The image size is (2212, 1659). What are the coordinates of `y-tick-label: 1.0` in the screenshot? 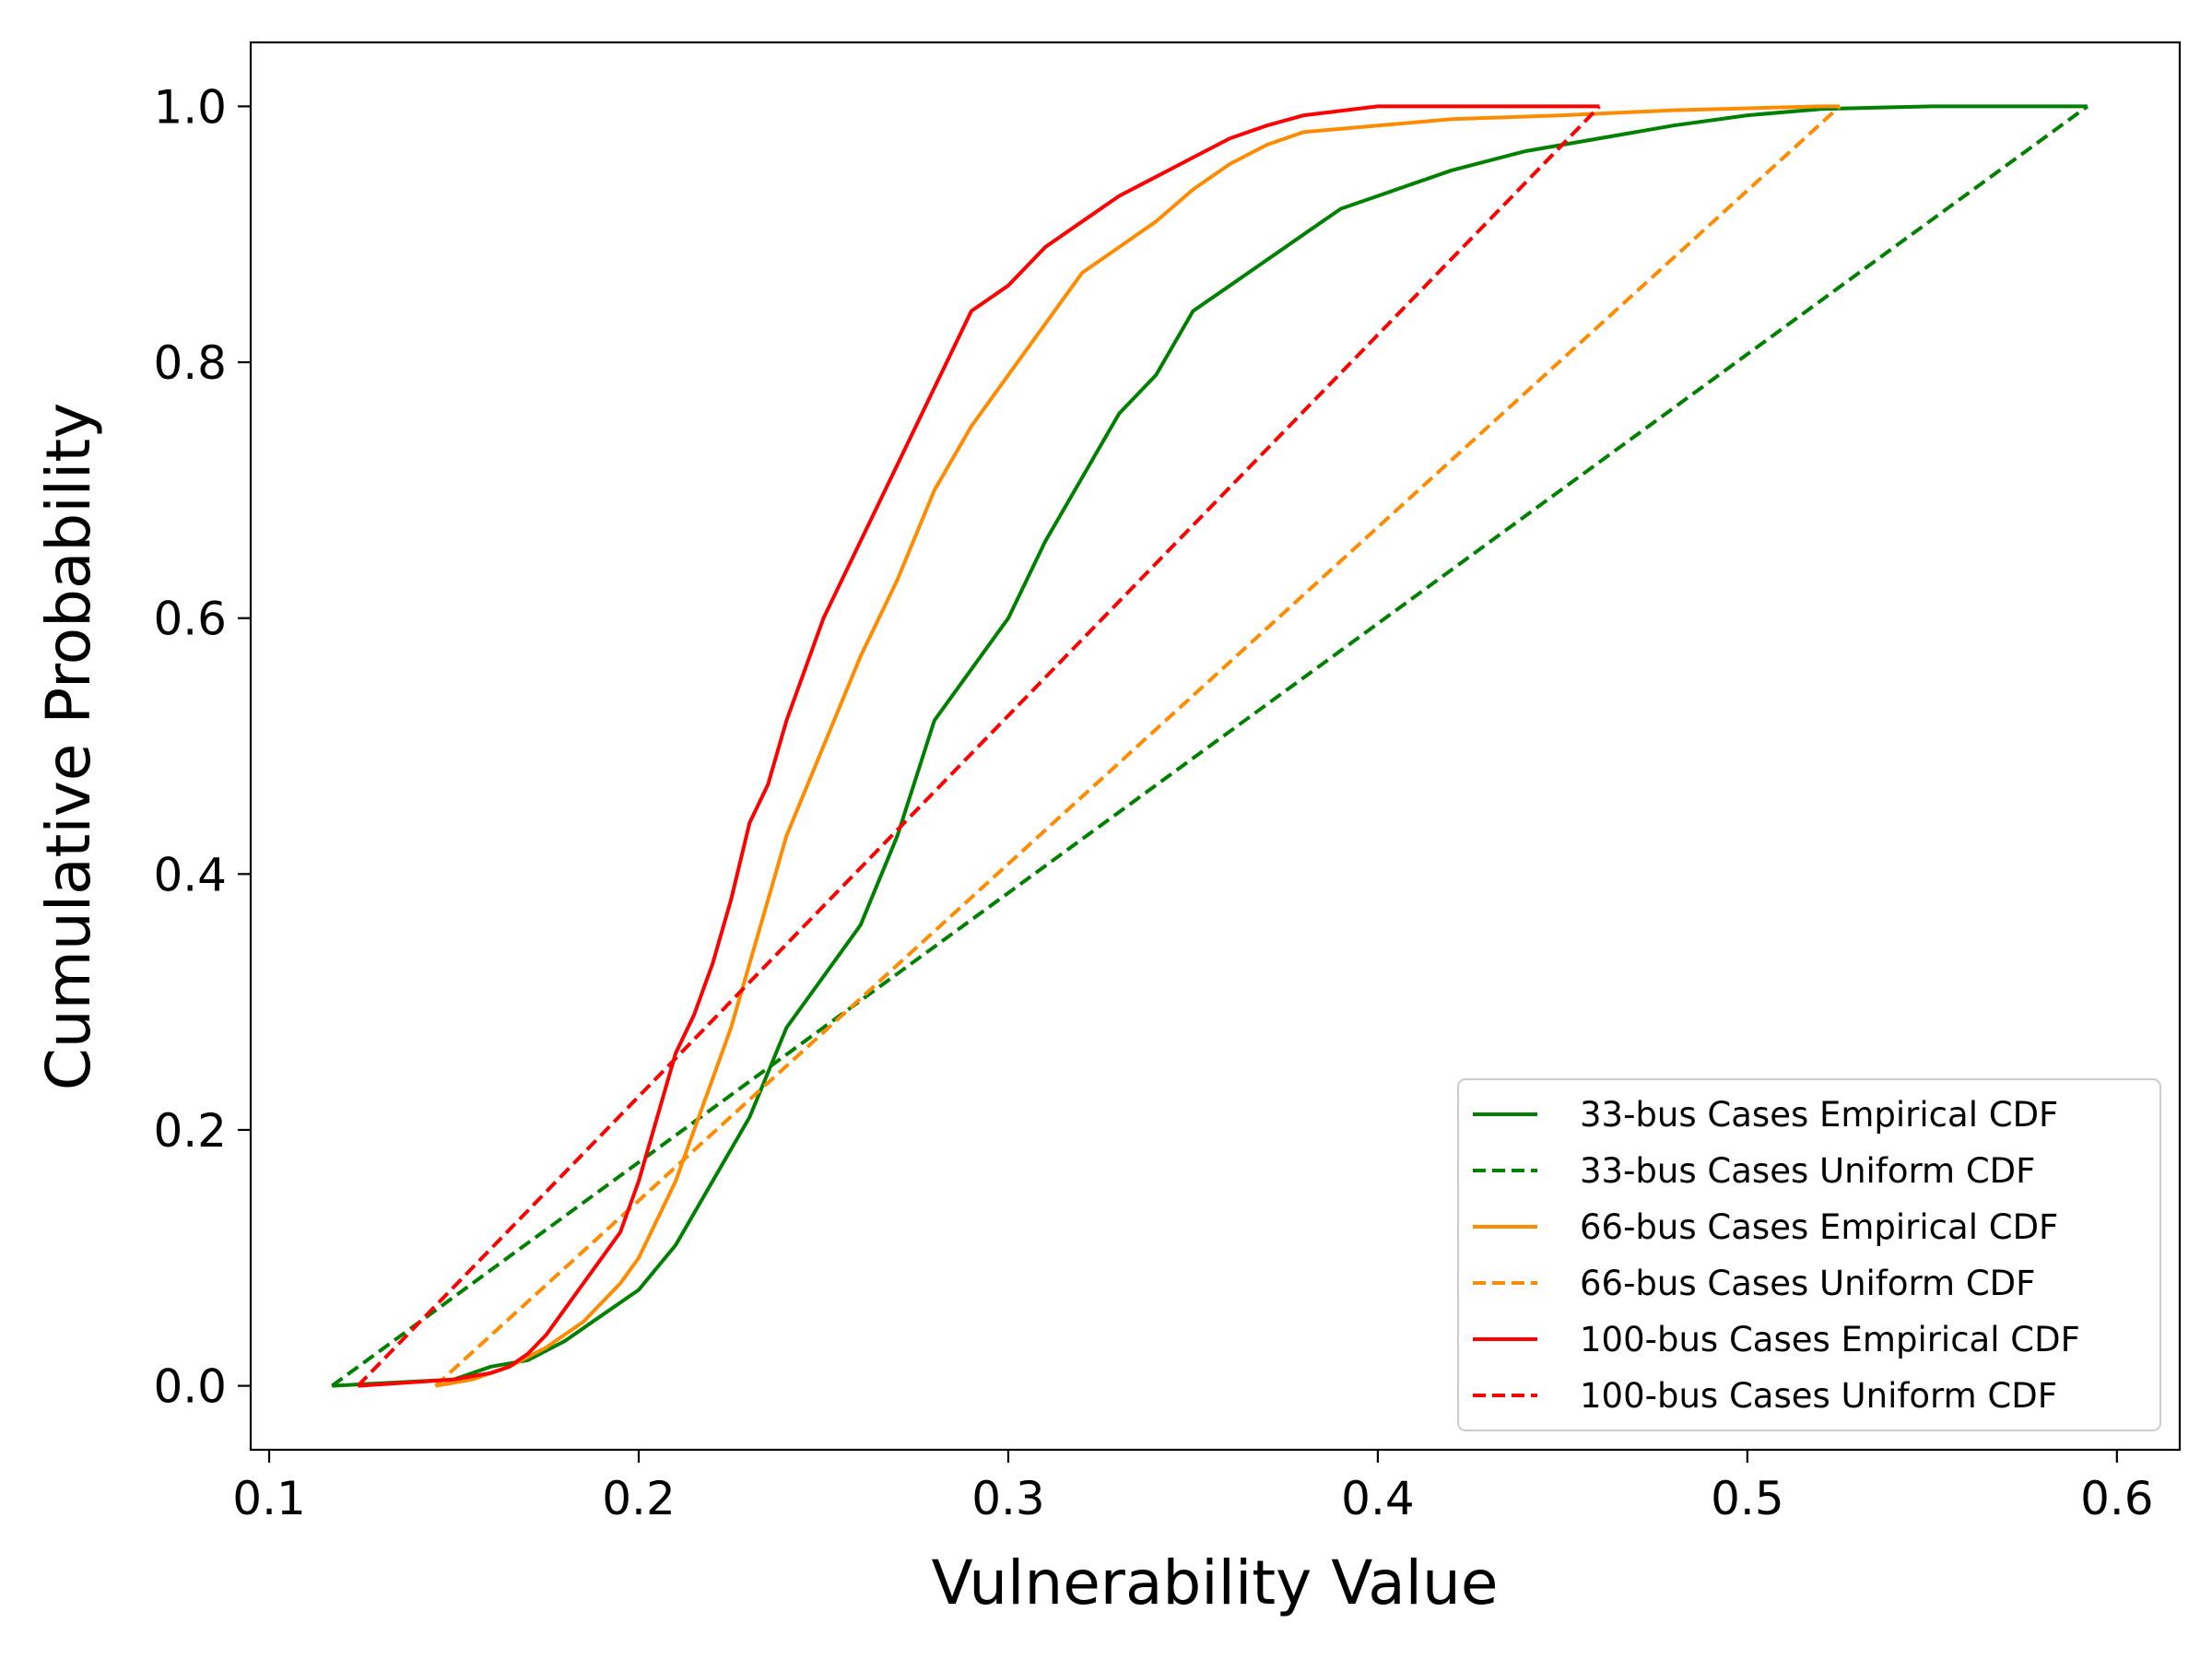 It's located at (190, 107).